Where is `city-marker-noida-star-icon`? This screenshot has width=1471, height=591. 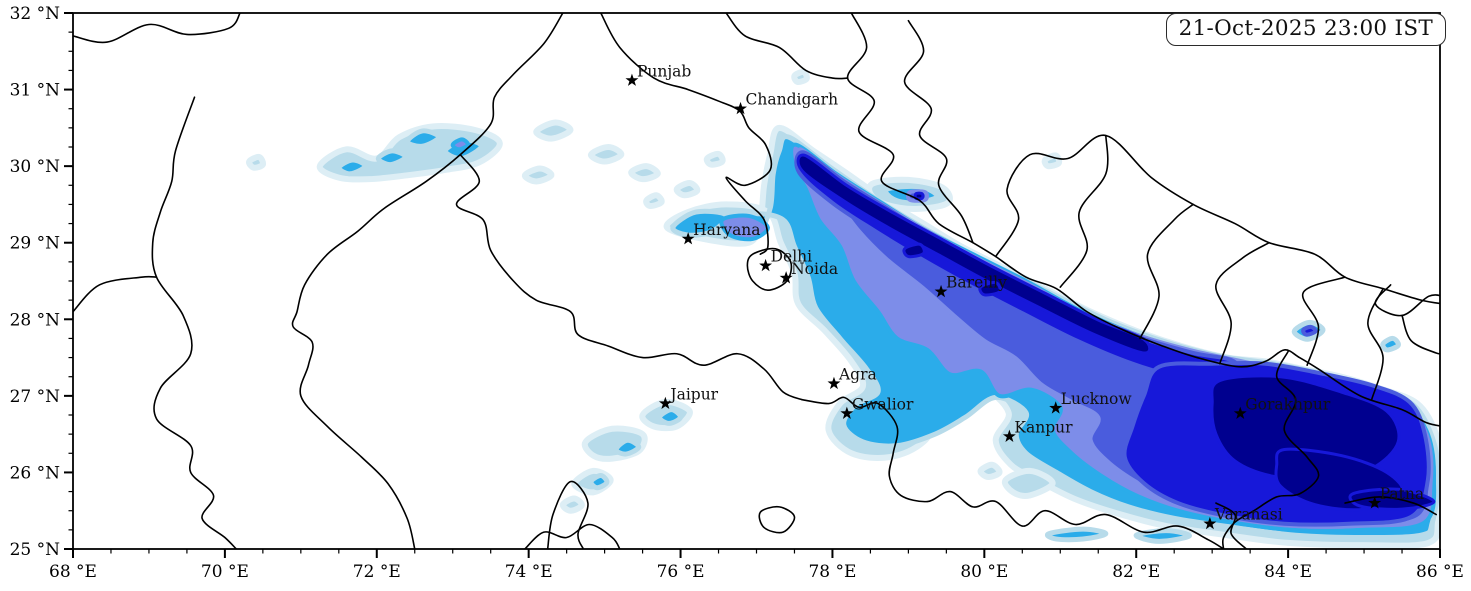
city-marker-noida-star-icon is located at coordinates (786, 277).